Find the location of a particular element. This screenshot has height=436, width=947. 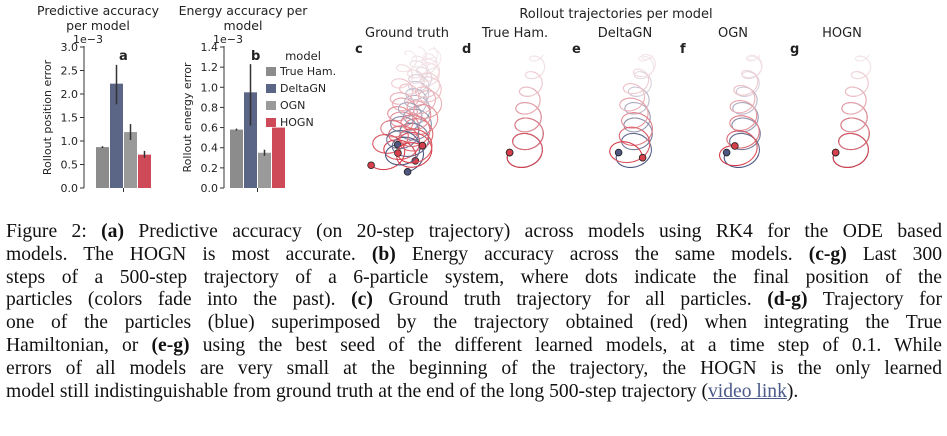

y-tick-label: 0.6 is located at coordinates (210, 128).